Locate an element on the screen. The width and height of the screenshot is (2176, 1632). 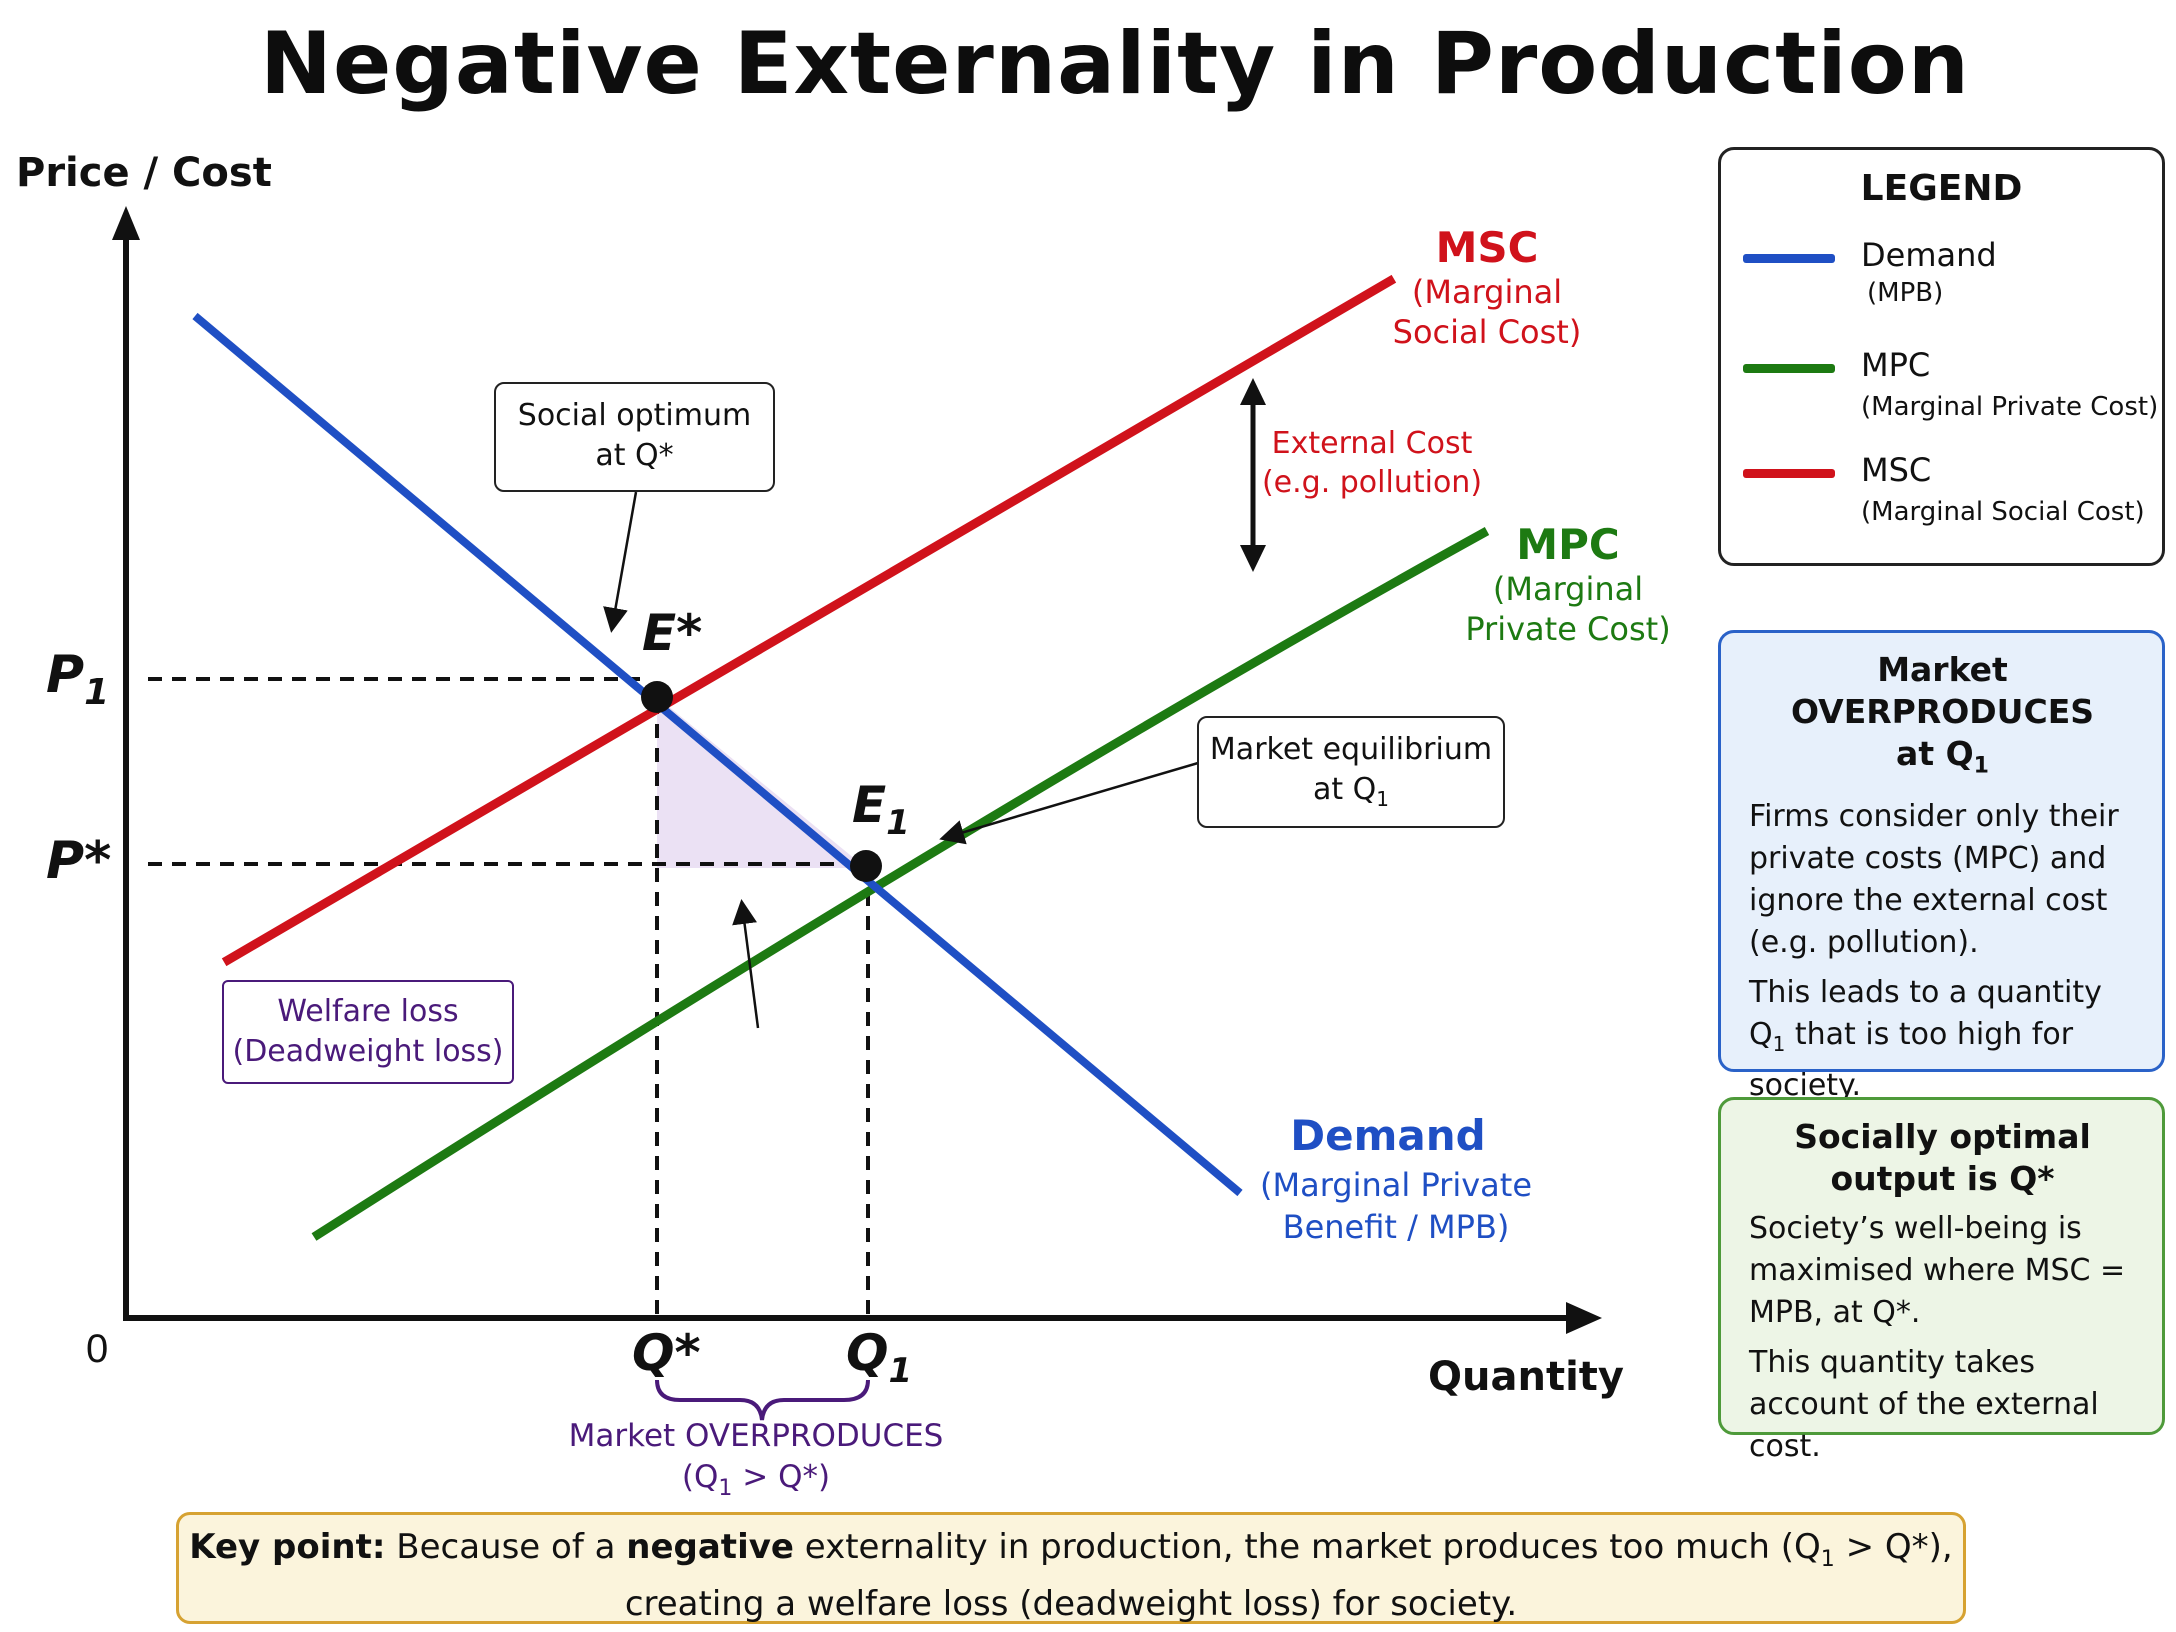
legend-demand-swatch is located at coordinates (1789, 258).